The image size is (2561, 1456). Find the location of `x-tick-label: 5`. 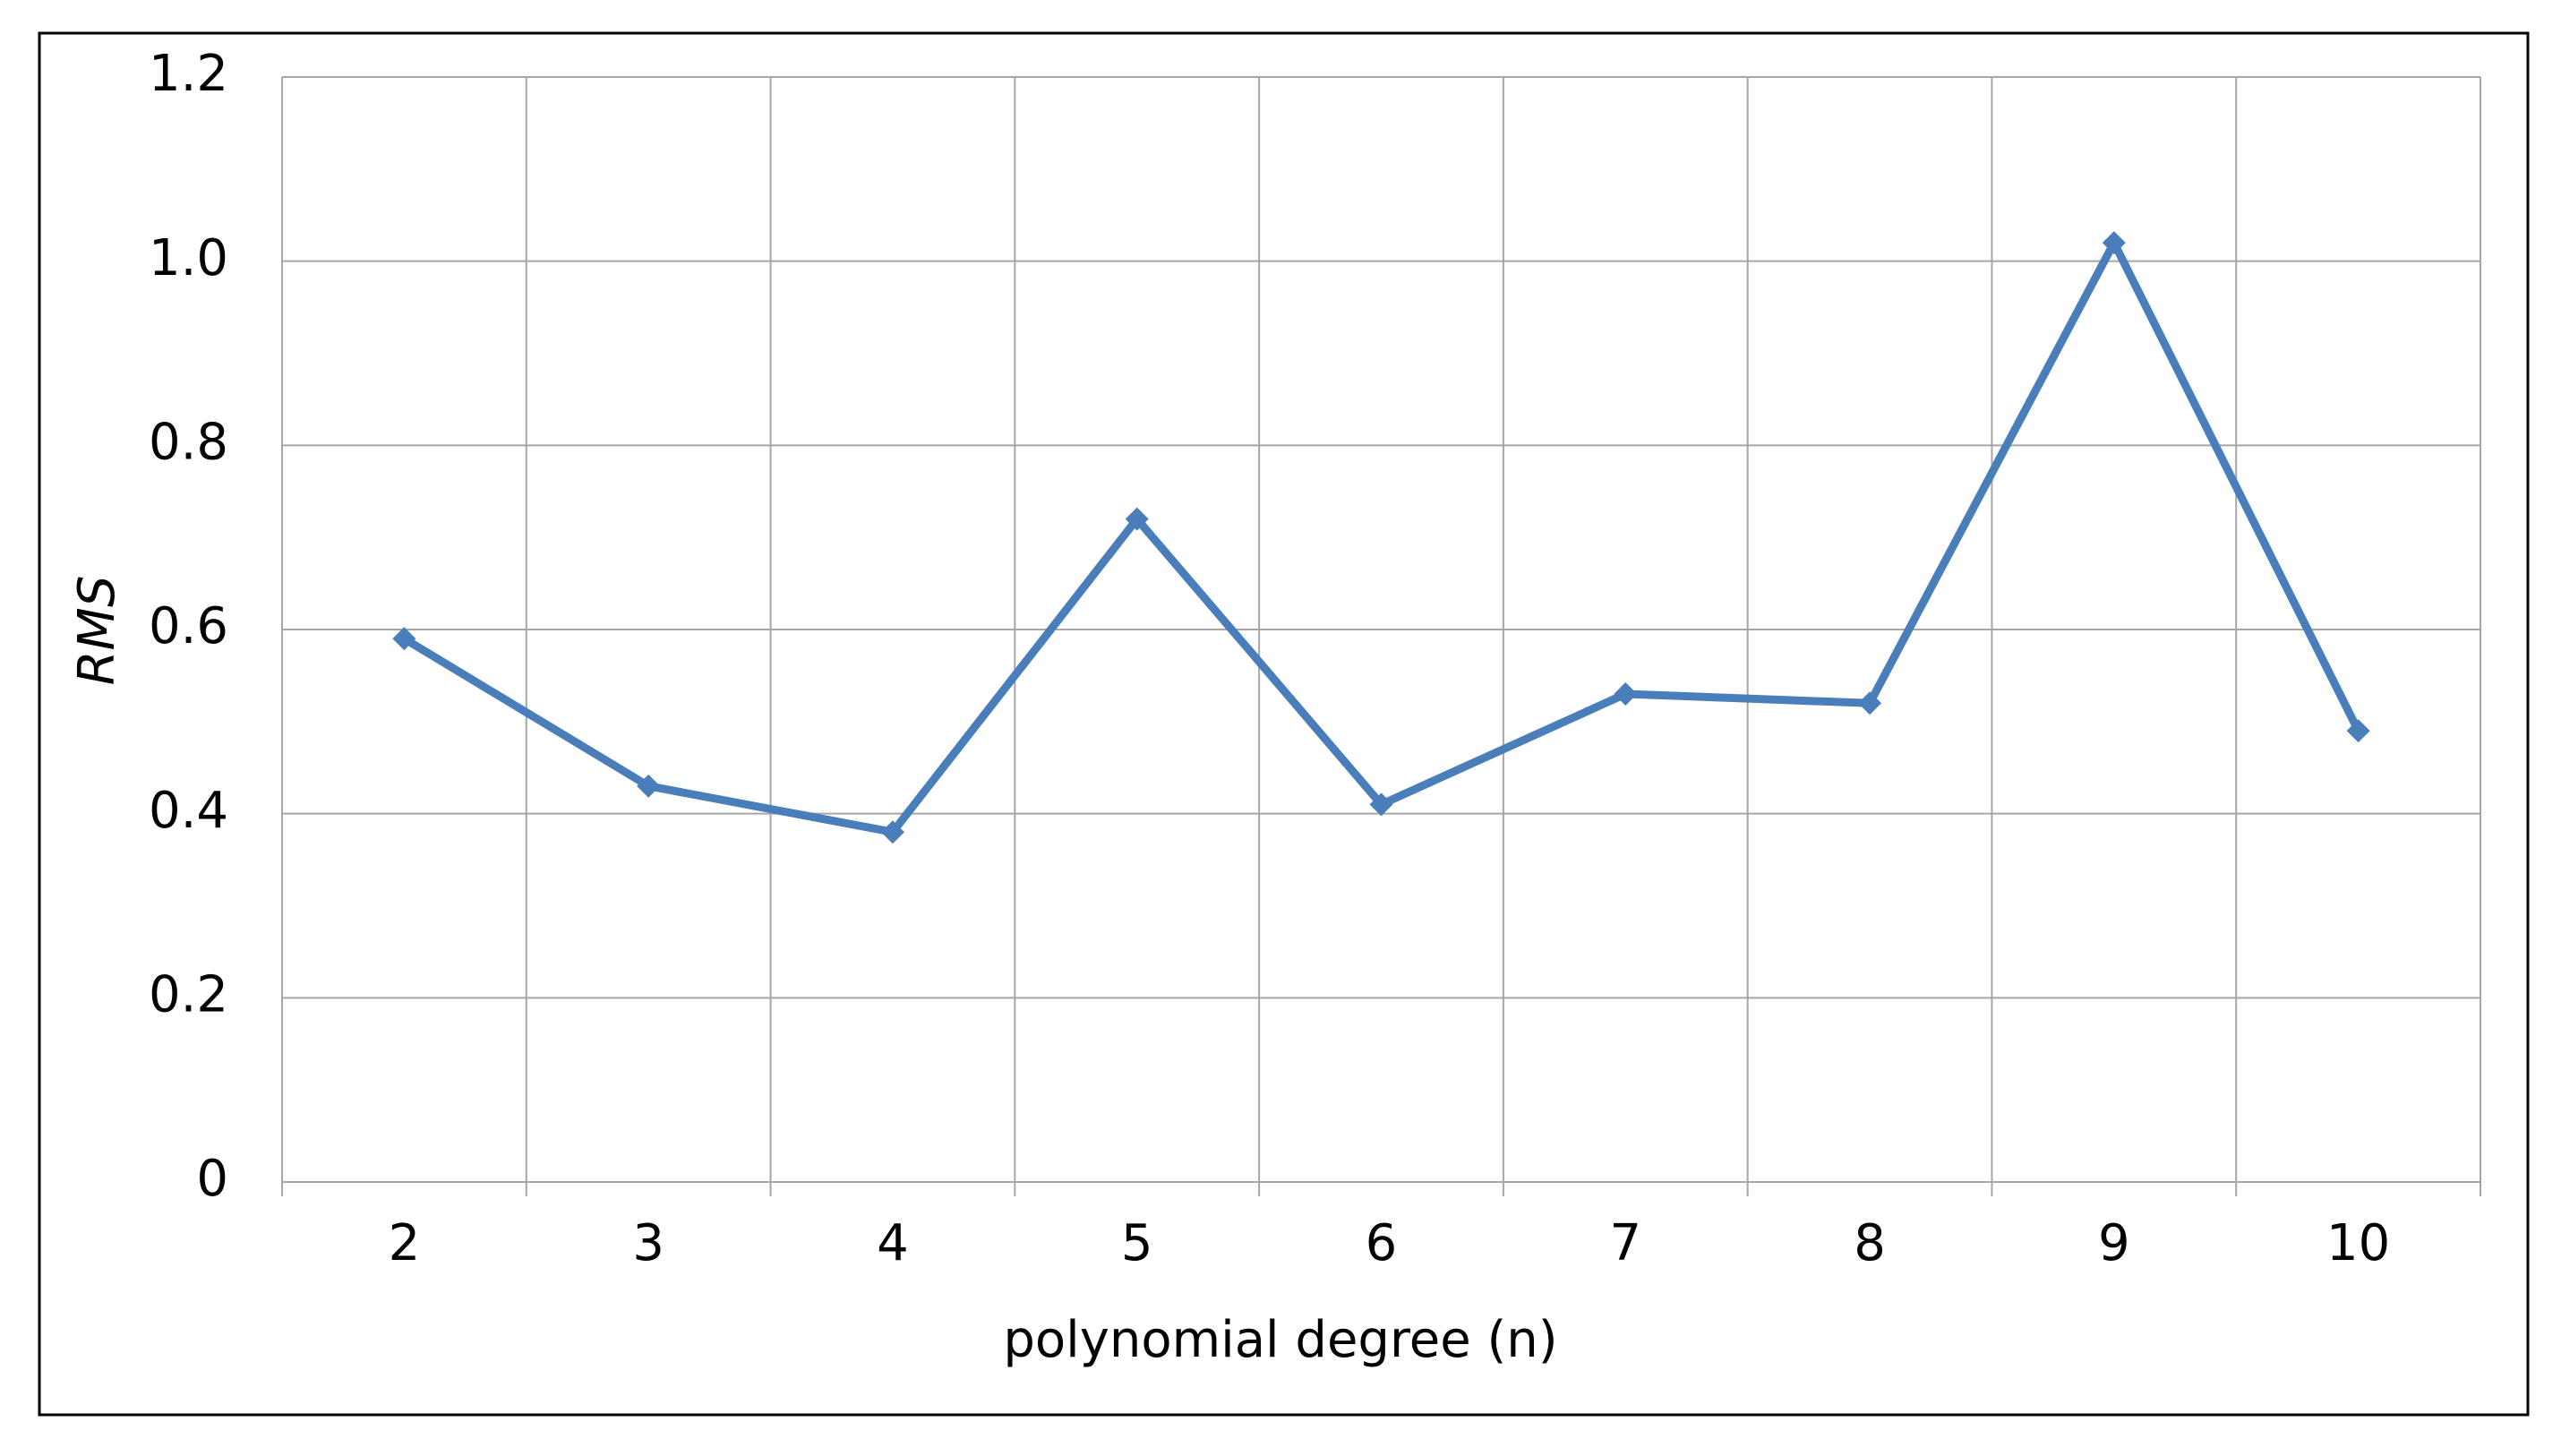

x-tick-label: 5 is located at coordinates (1137, 1243).